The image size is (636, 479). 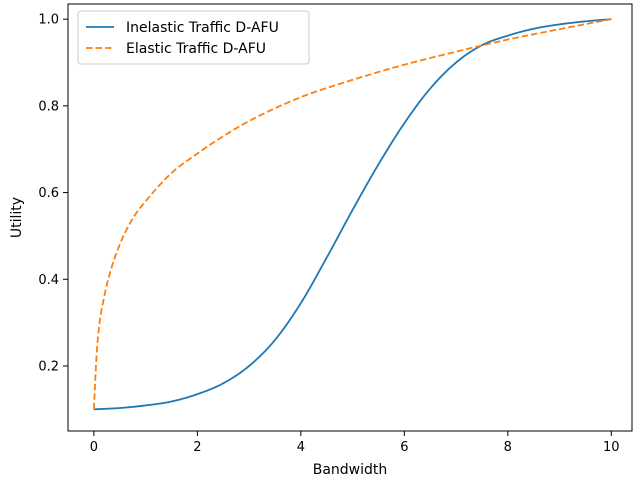 What do you see at coordinates (48, 106) in the screenshot?
I see `y-tick-label: 0.8` at bounding box center [48, 106].